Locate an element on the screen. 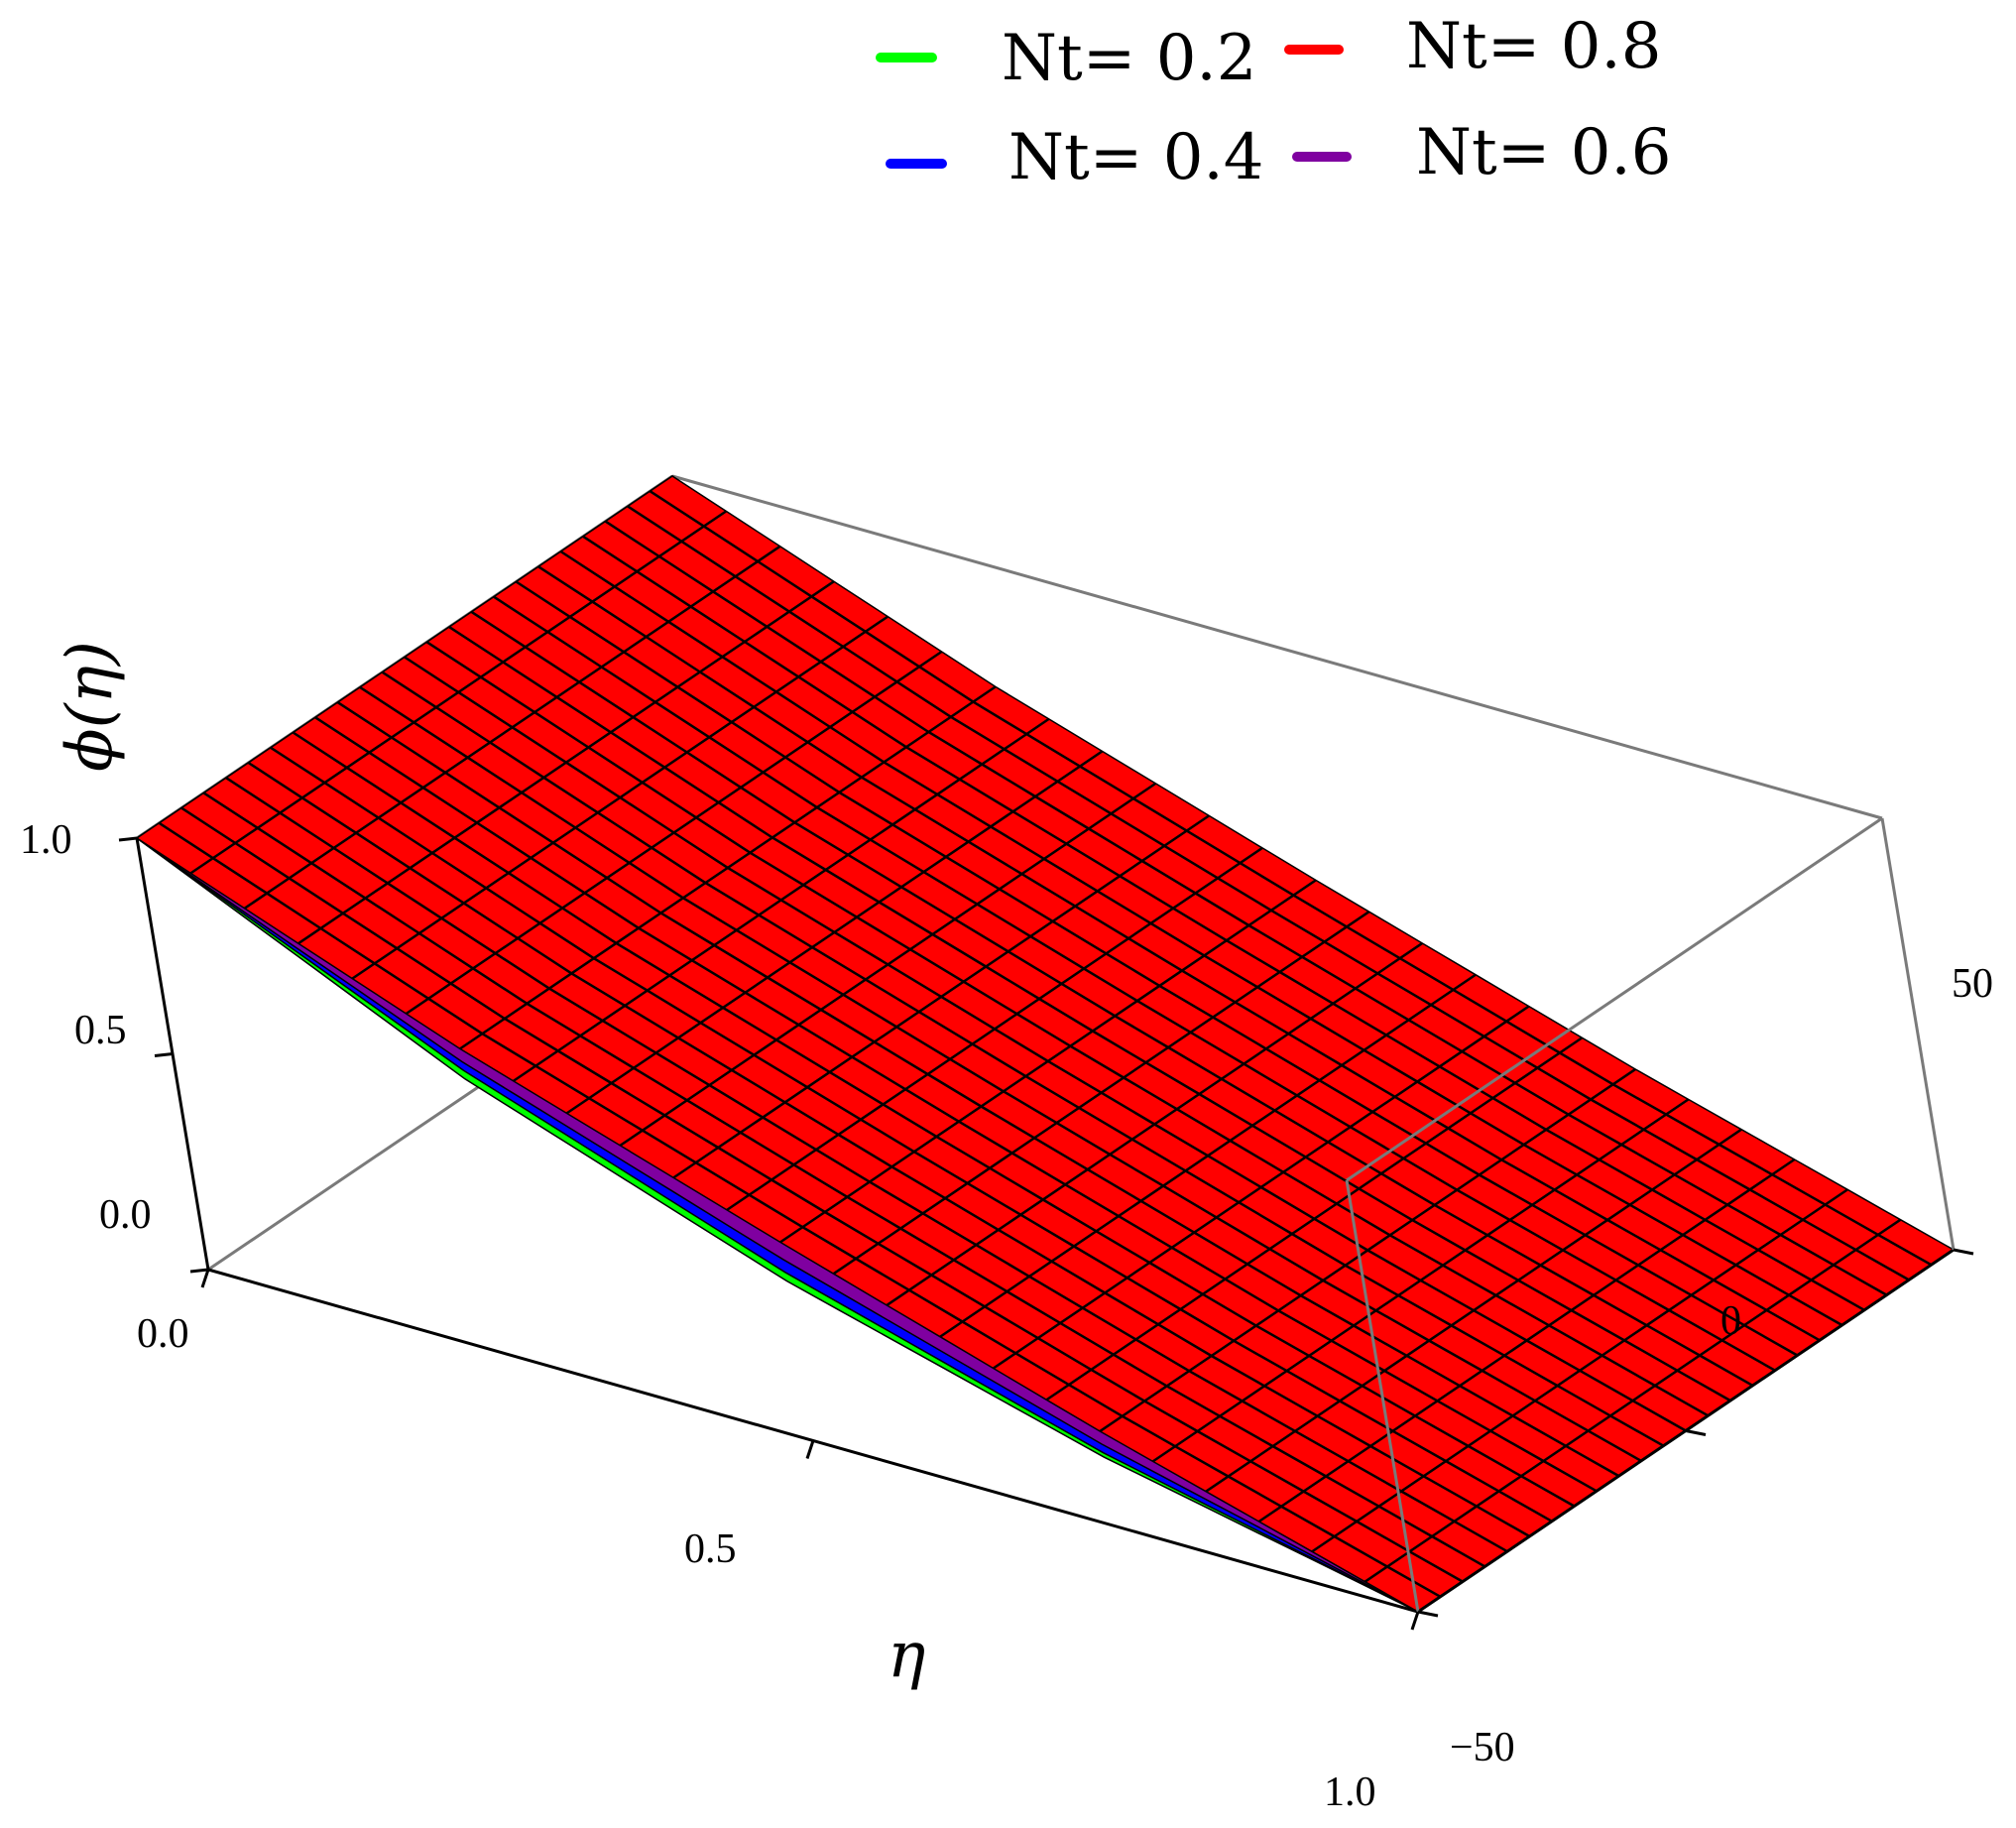 The height and width of the screenshot is (1828, 2016). legend-label-nt-0-2: Nt= 0.2 is located at coordinates (1129, 58).